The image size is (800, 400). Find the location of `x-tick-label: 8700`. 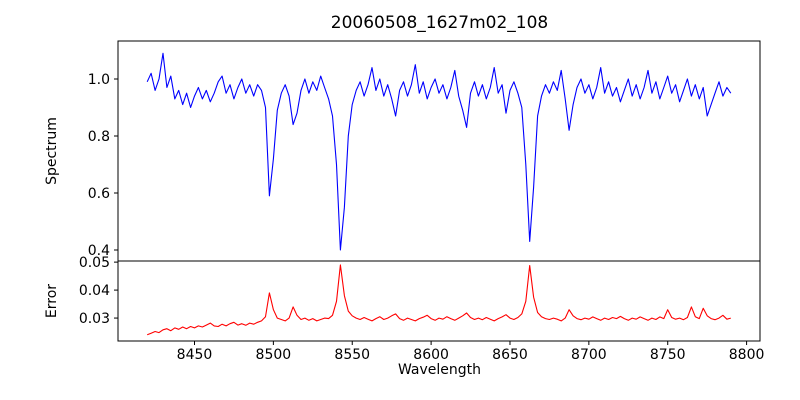

x-tick-label: 8700 is located at coordinates (589, 355).